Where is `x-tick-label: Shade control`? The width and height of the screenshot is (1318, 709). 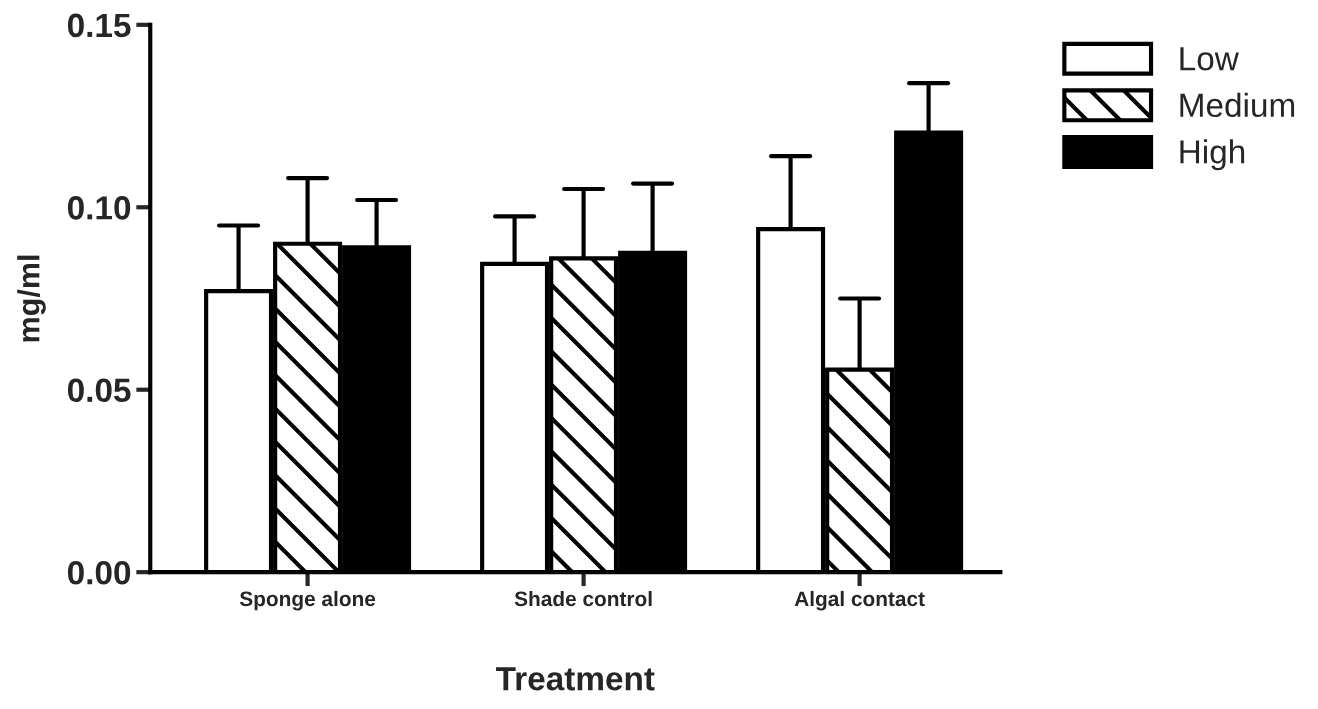 x-tick-label: Shade control is located at coordinates (583, 598).